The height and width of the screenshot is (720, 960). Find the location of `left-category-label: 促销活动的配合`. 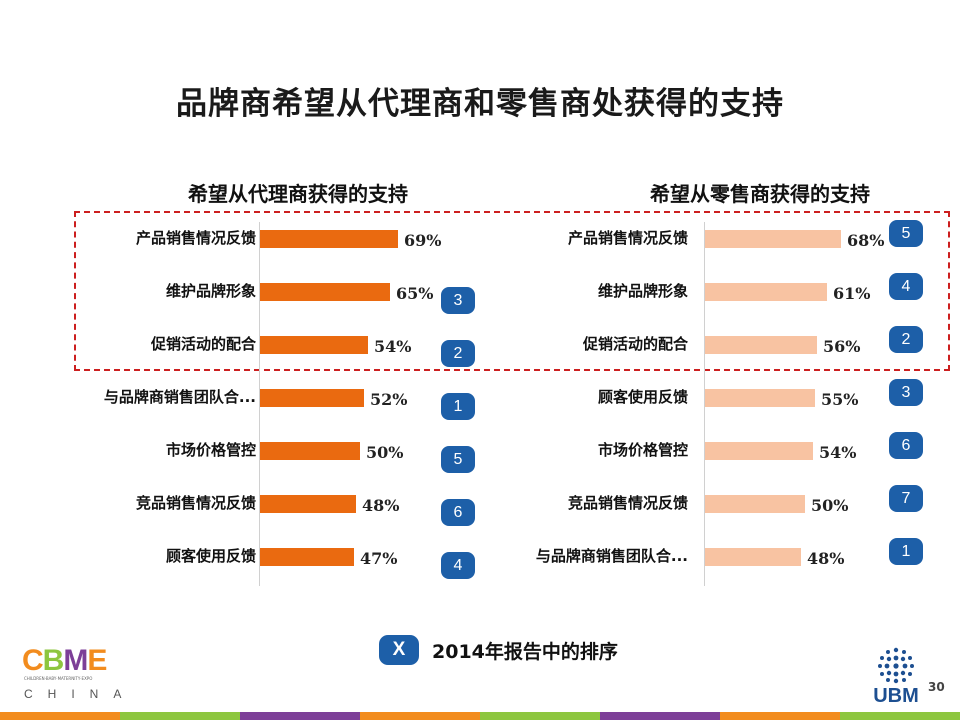

left-category-label: 促销活动的配合 is located at coordinates (203, 344).